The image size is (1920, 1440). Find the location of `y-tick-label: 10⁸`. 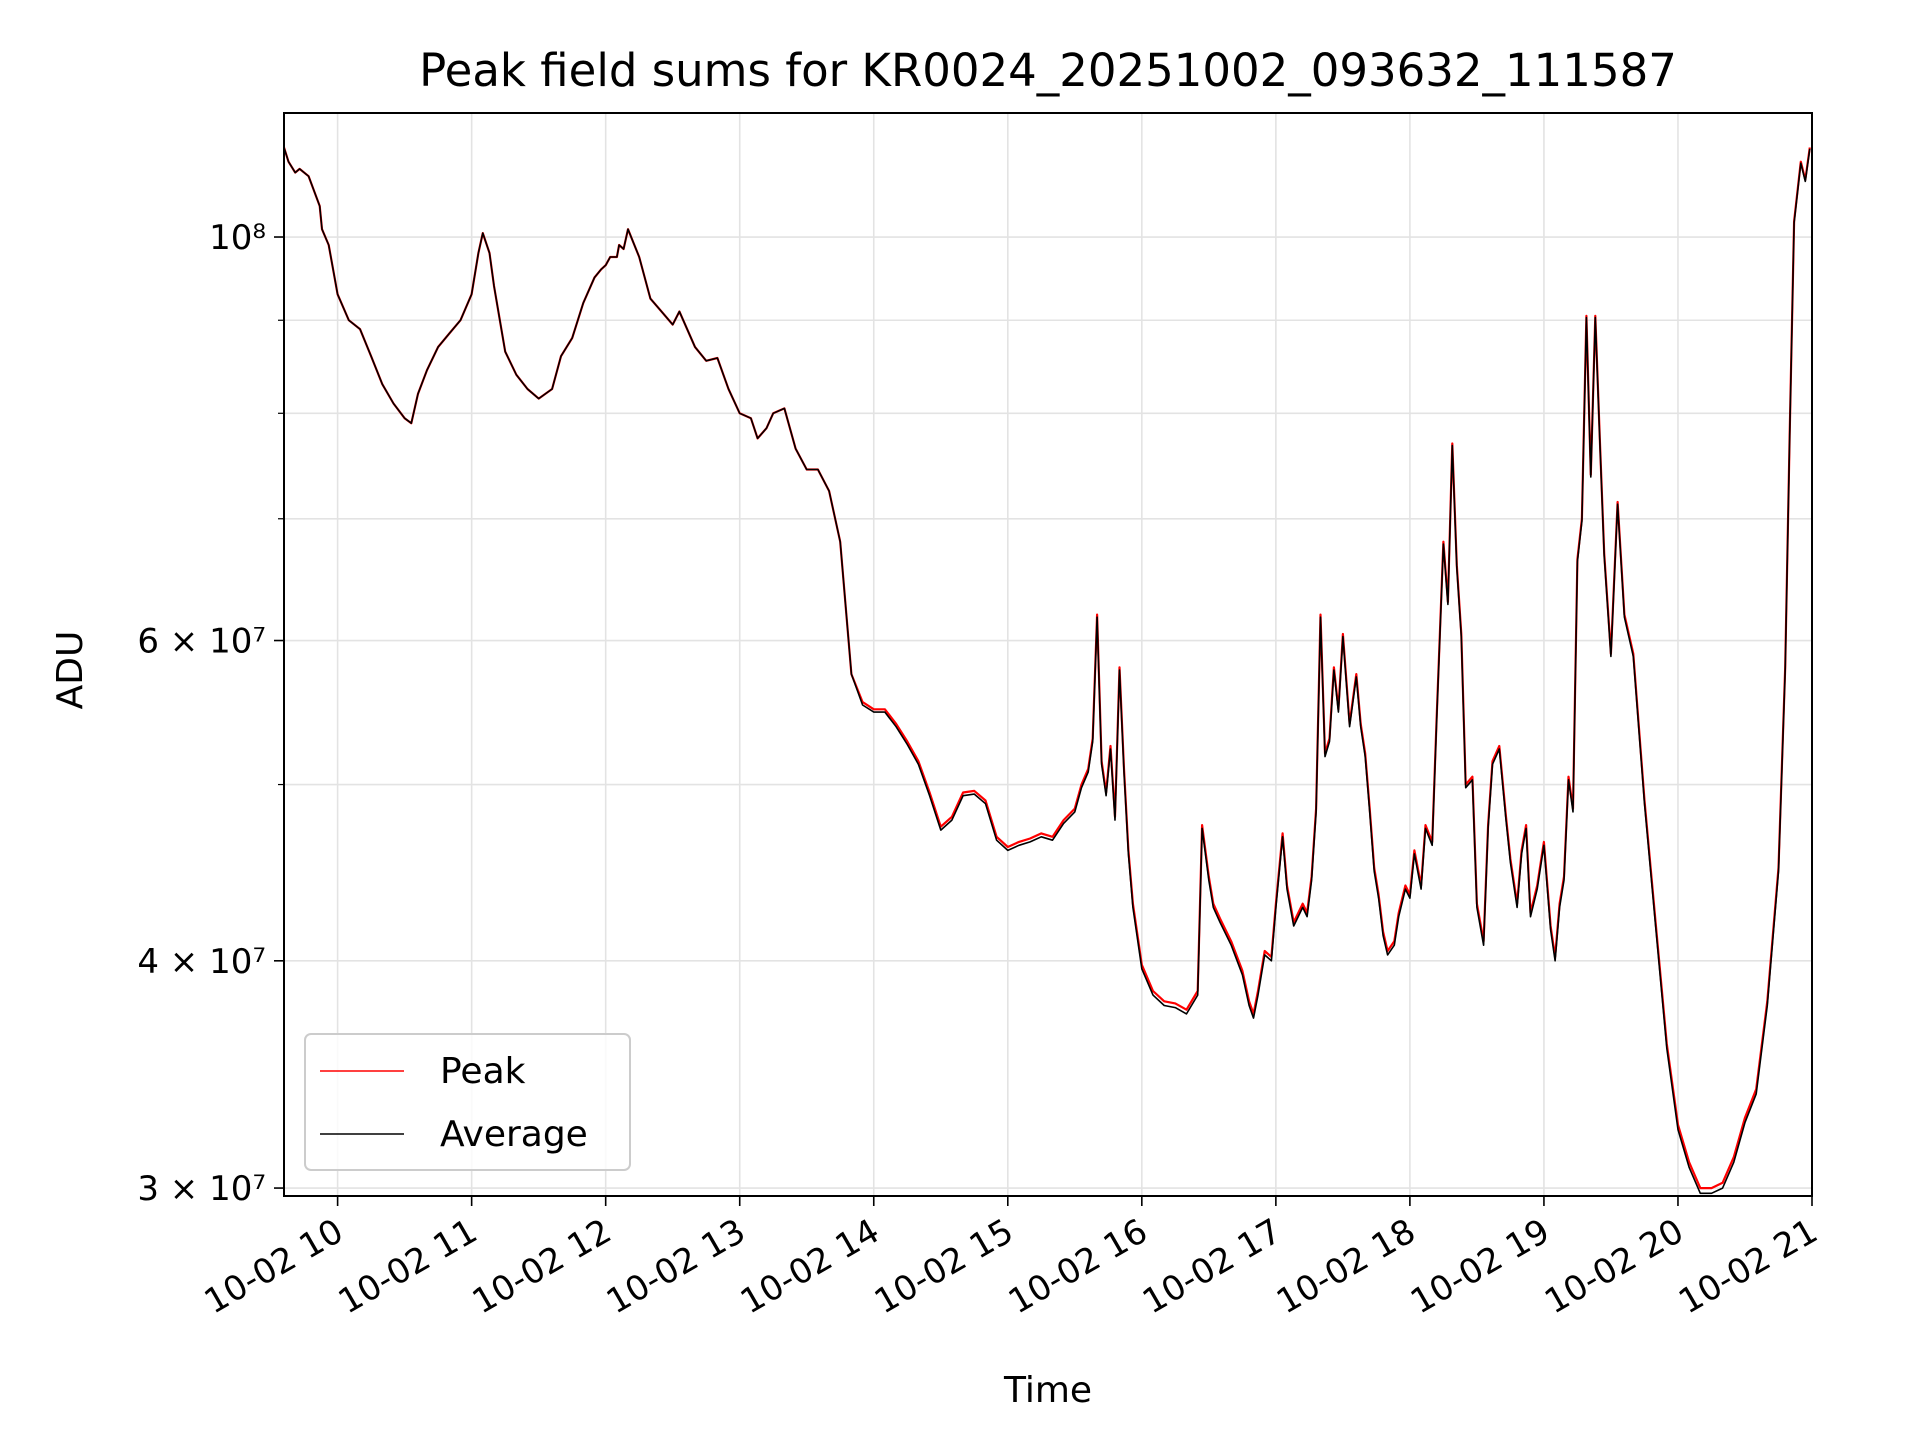

y-tick-label: 10⁸ is located at coordinates (237, 238).